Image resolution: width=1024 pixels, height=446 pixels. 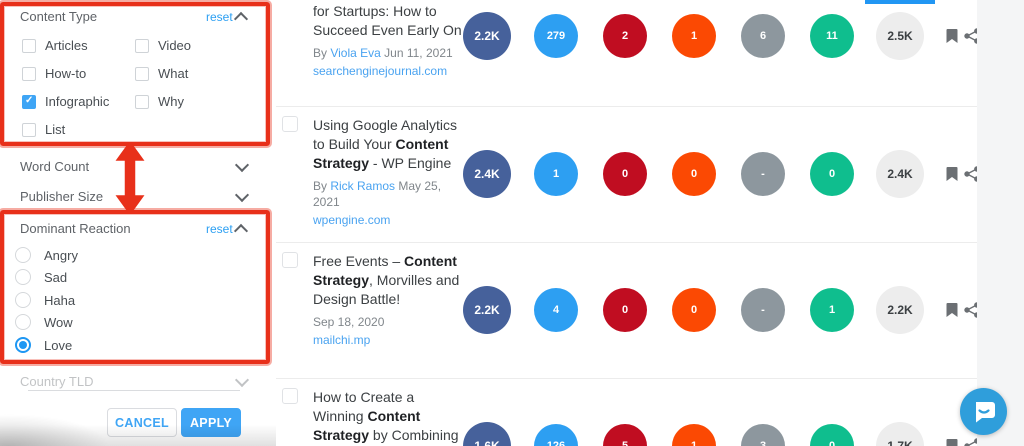 I want to click on content-type-option-label: Video, so click(x=175, y=45).